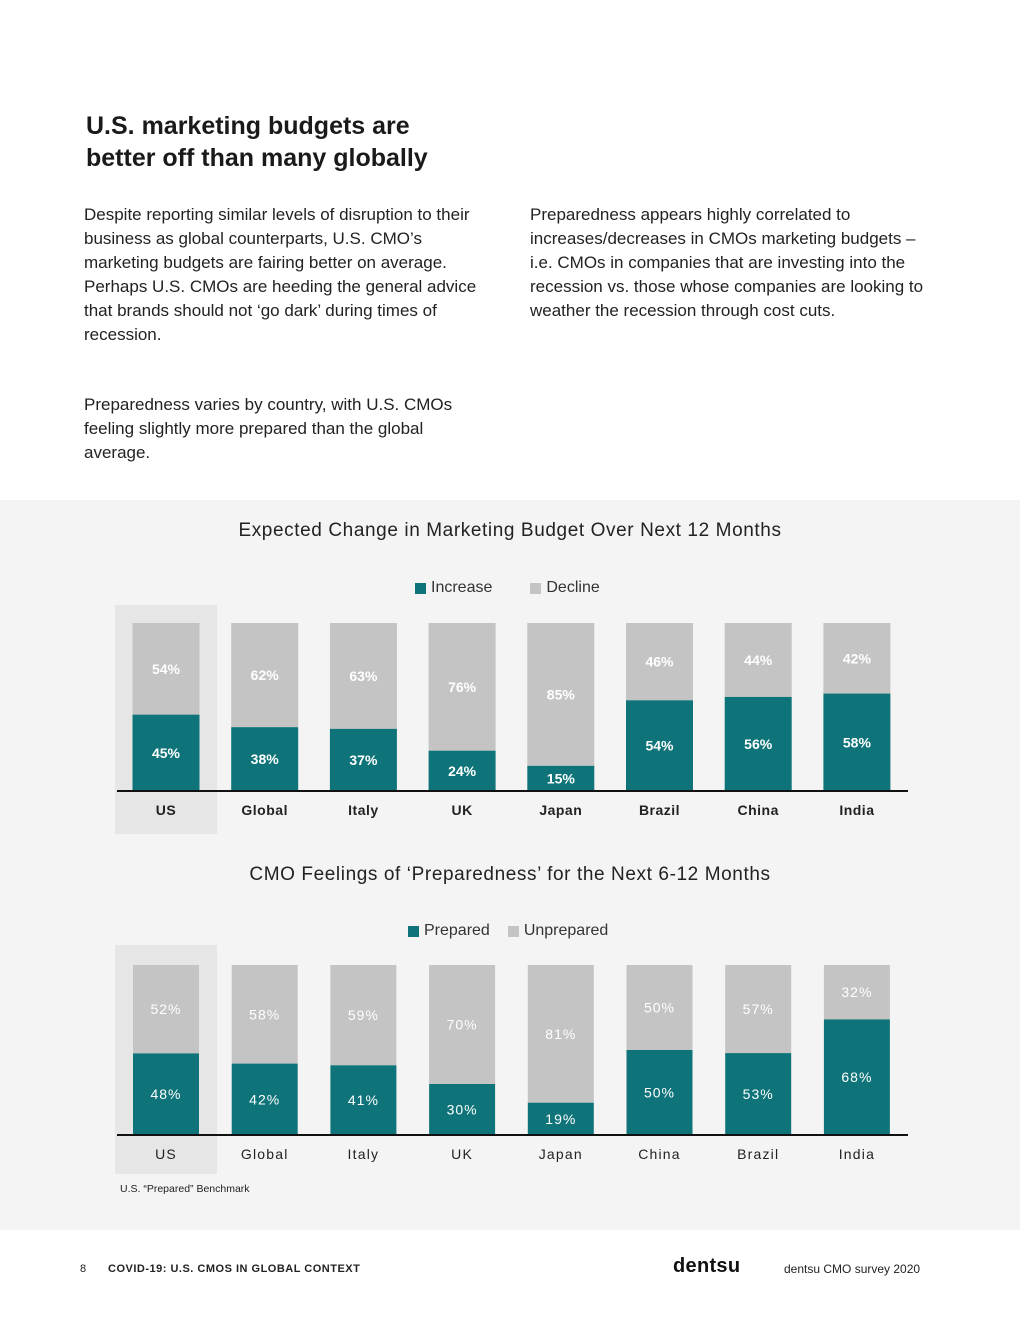 This screenshot has height=1320, width=1020. I want to click on data-label-unprepared-india: 32%, so click(856, 992).